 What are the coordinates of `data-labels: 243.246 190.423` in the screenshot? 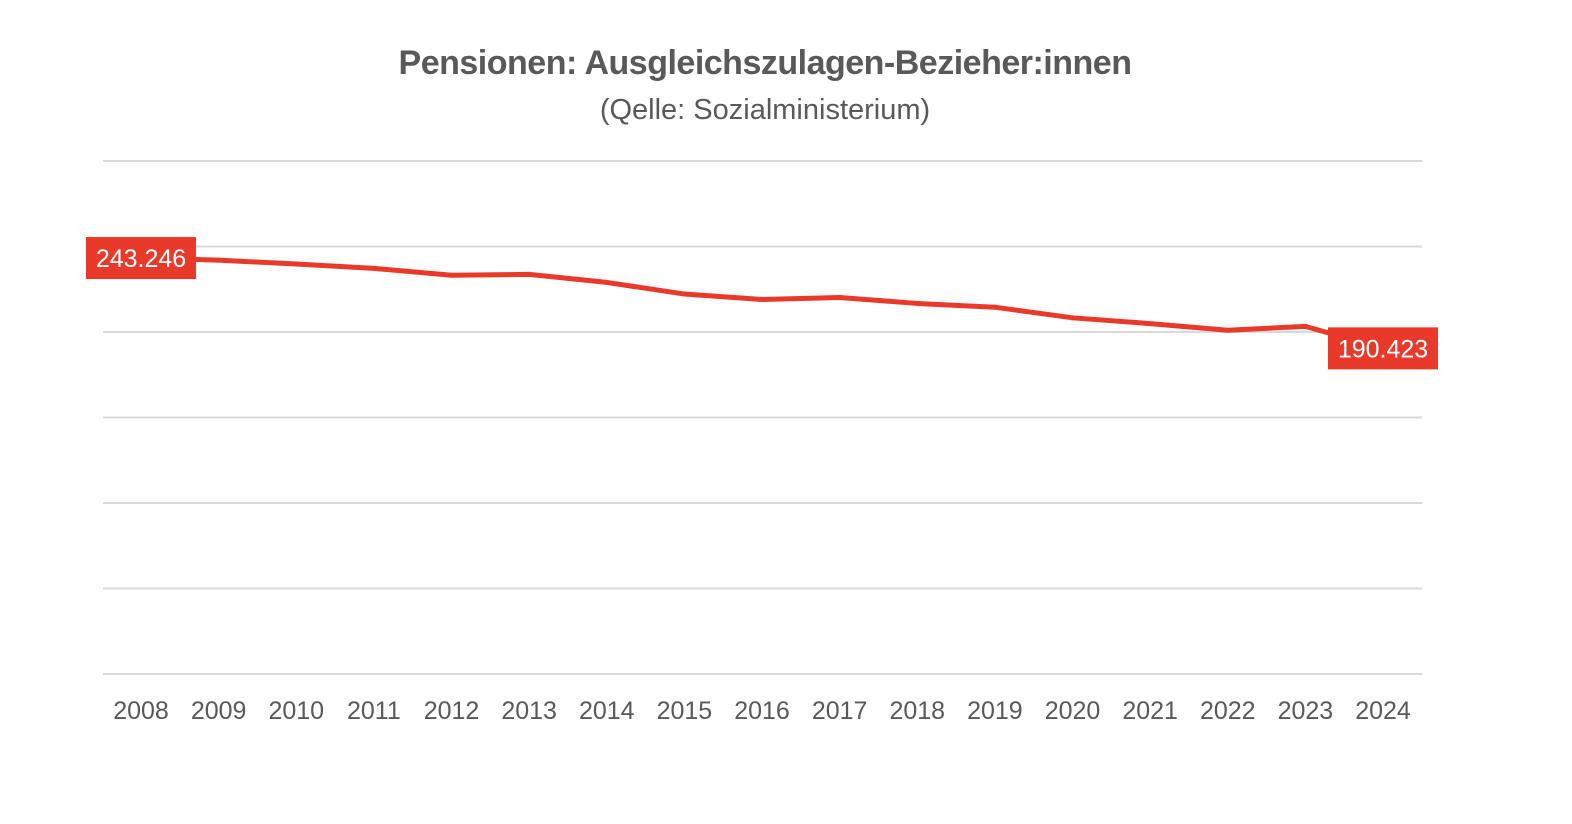 It's located at (762, 303).